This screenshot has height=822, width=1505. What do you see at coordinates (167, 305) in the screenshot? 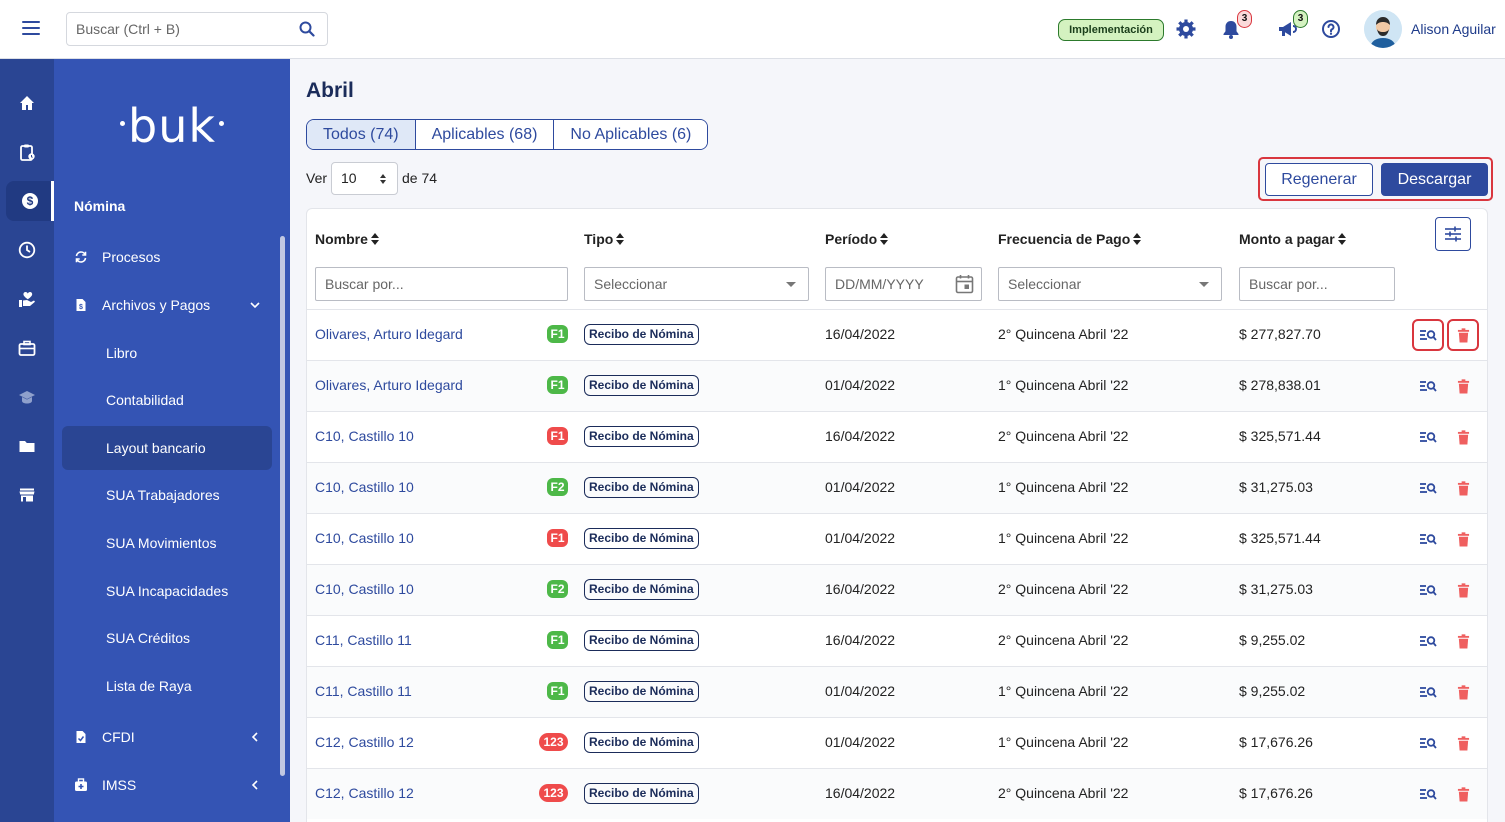
I see `sidebar-item-archivos-pagos: $ Archivos y Pagos` at bounding box center [167, 305].